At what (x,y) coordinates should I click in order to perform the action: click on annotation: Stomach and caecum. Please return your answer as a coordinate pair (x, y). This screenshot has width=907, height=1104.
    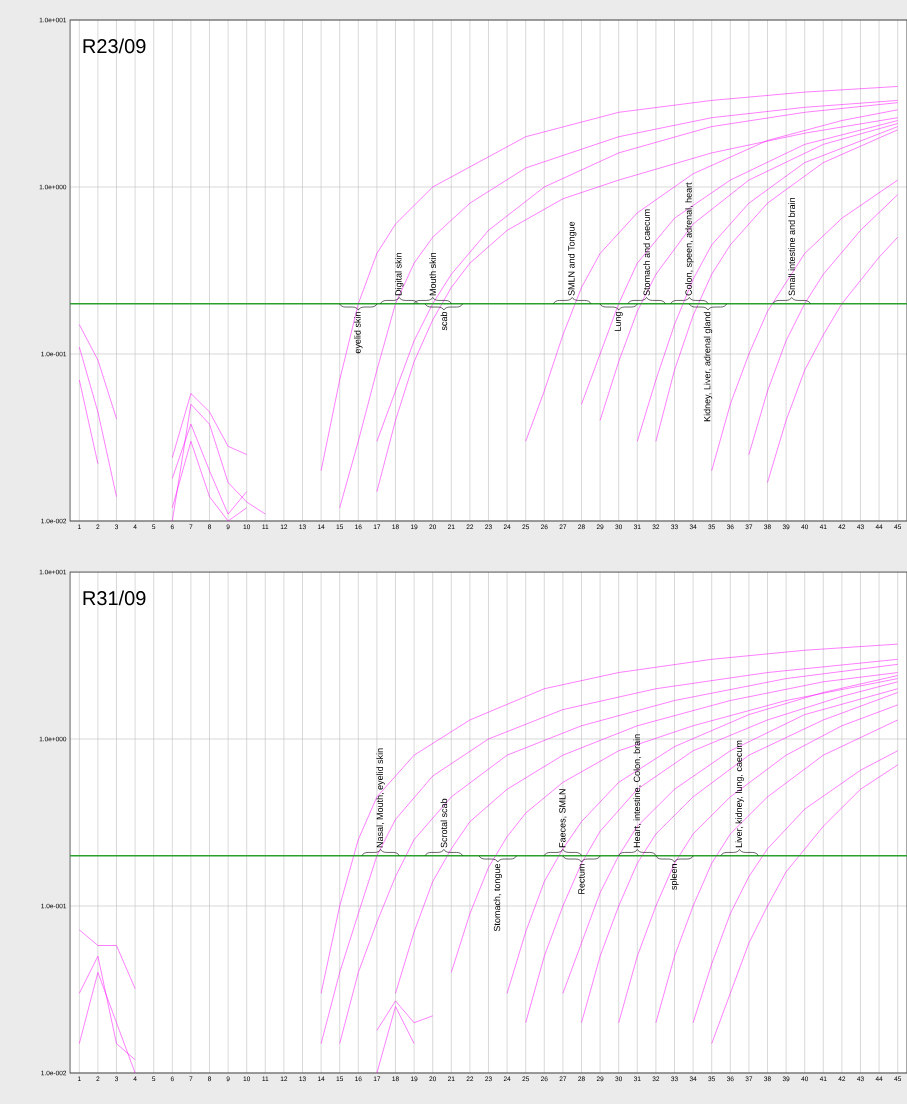
    Looking at the image, I should click on (646, 252).